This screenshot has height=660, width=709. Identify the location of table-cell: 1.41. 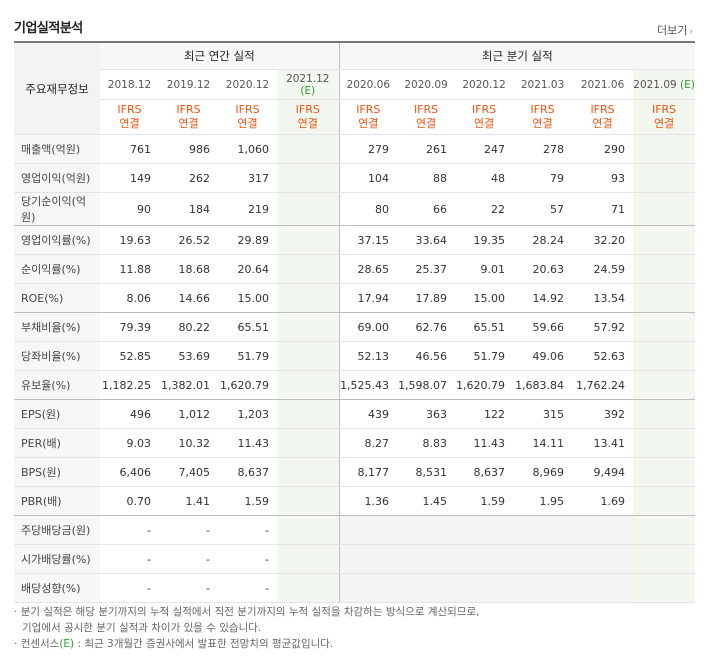
(188, 501).